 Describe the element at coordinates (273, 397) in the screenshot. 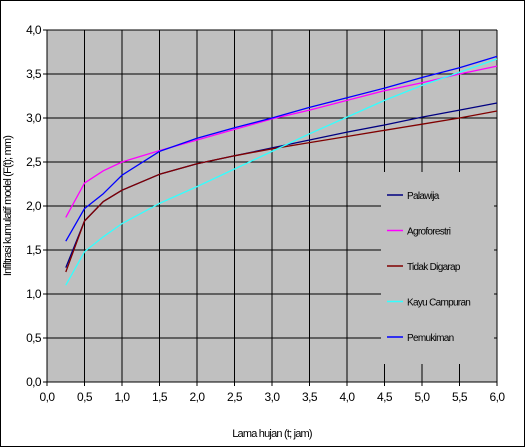

I see `x-tick-label: 3,0` at that location.